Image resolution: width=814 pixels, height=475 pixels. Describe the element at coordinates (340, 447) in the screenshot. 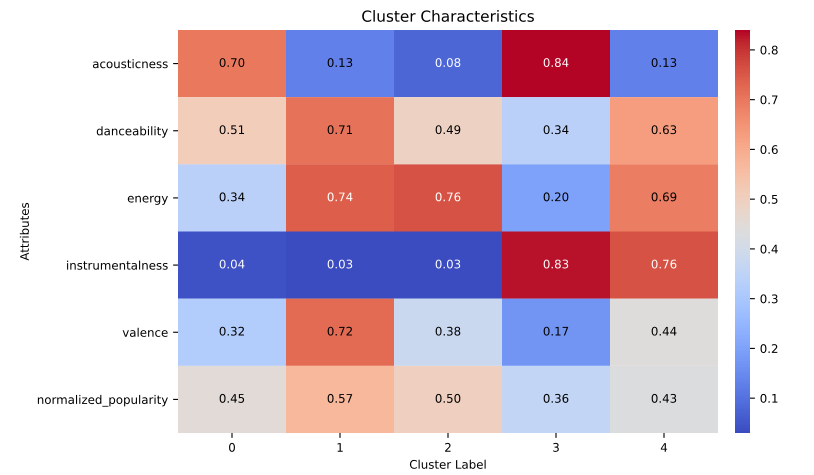

I see `x-tick-label: 1` at that location.